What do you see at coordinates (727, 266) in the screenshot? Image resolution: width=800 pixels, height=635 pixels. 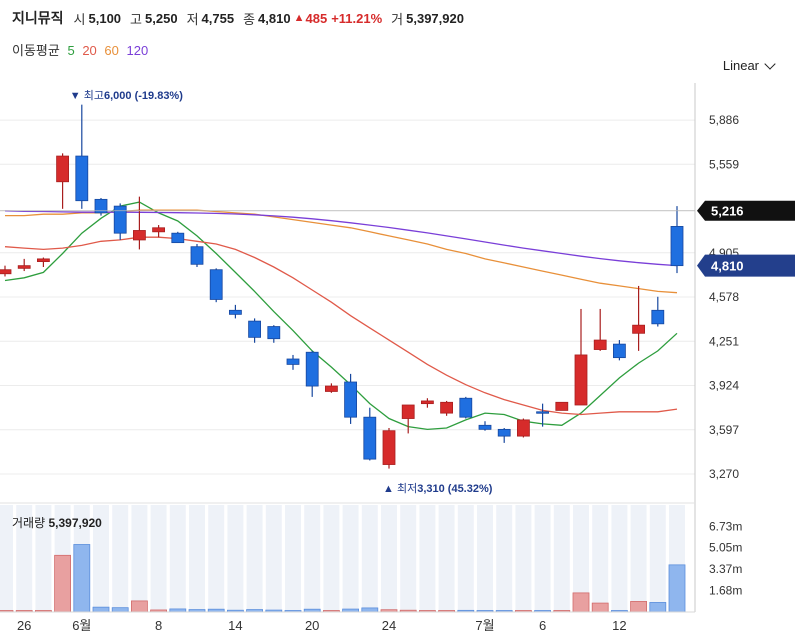 I see `current-price-label: 4,810` at bounding box center [727, 266].